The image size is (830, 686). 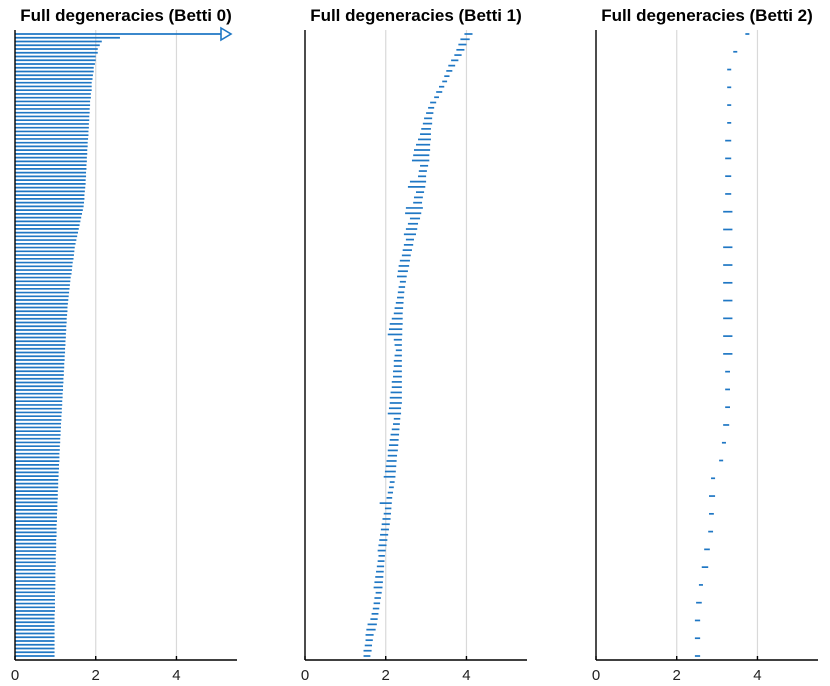 What do you see at coordinates (226, 34) in the screenshot?
I see `infinity-arrow-icon` at bounding box center [226, 34].